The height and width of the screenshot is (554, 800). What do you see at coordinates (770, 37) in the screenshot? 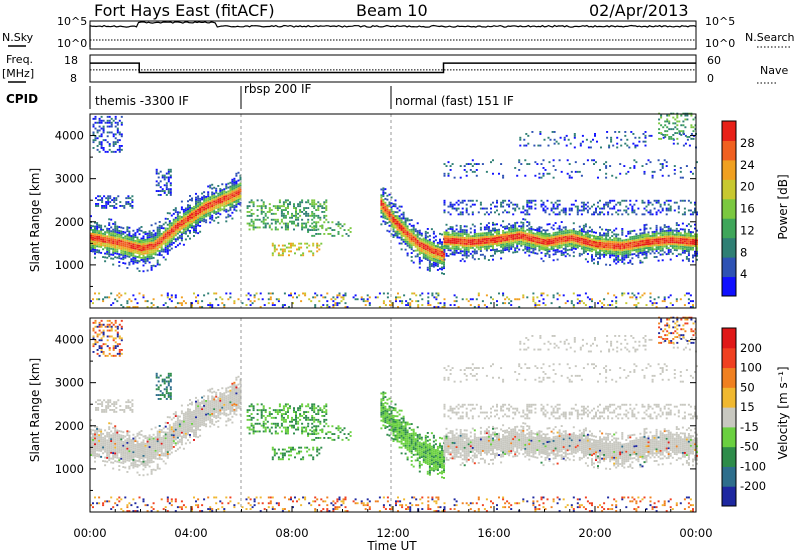
I see `nsearch-label: N.Search` at bounding box center [770, 37].